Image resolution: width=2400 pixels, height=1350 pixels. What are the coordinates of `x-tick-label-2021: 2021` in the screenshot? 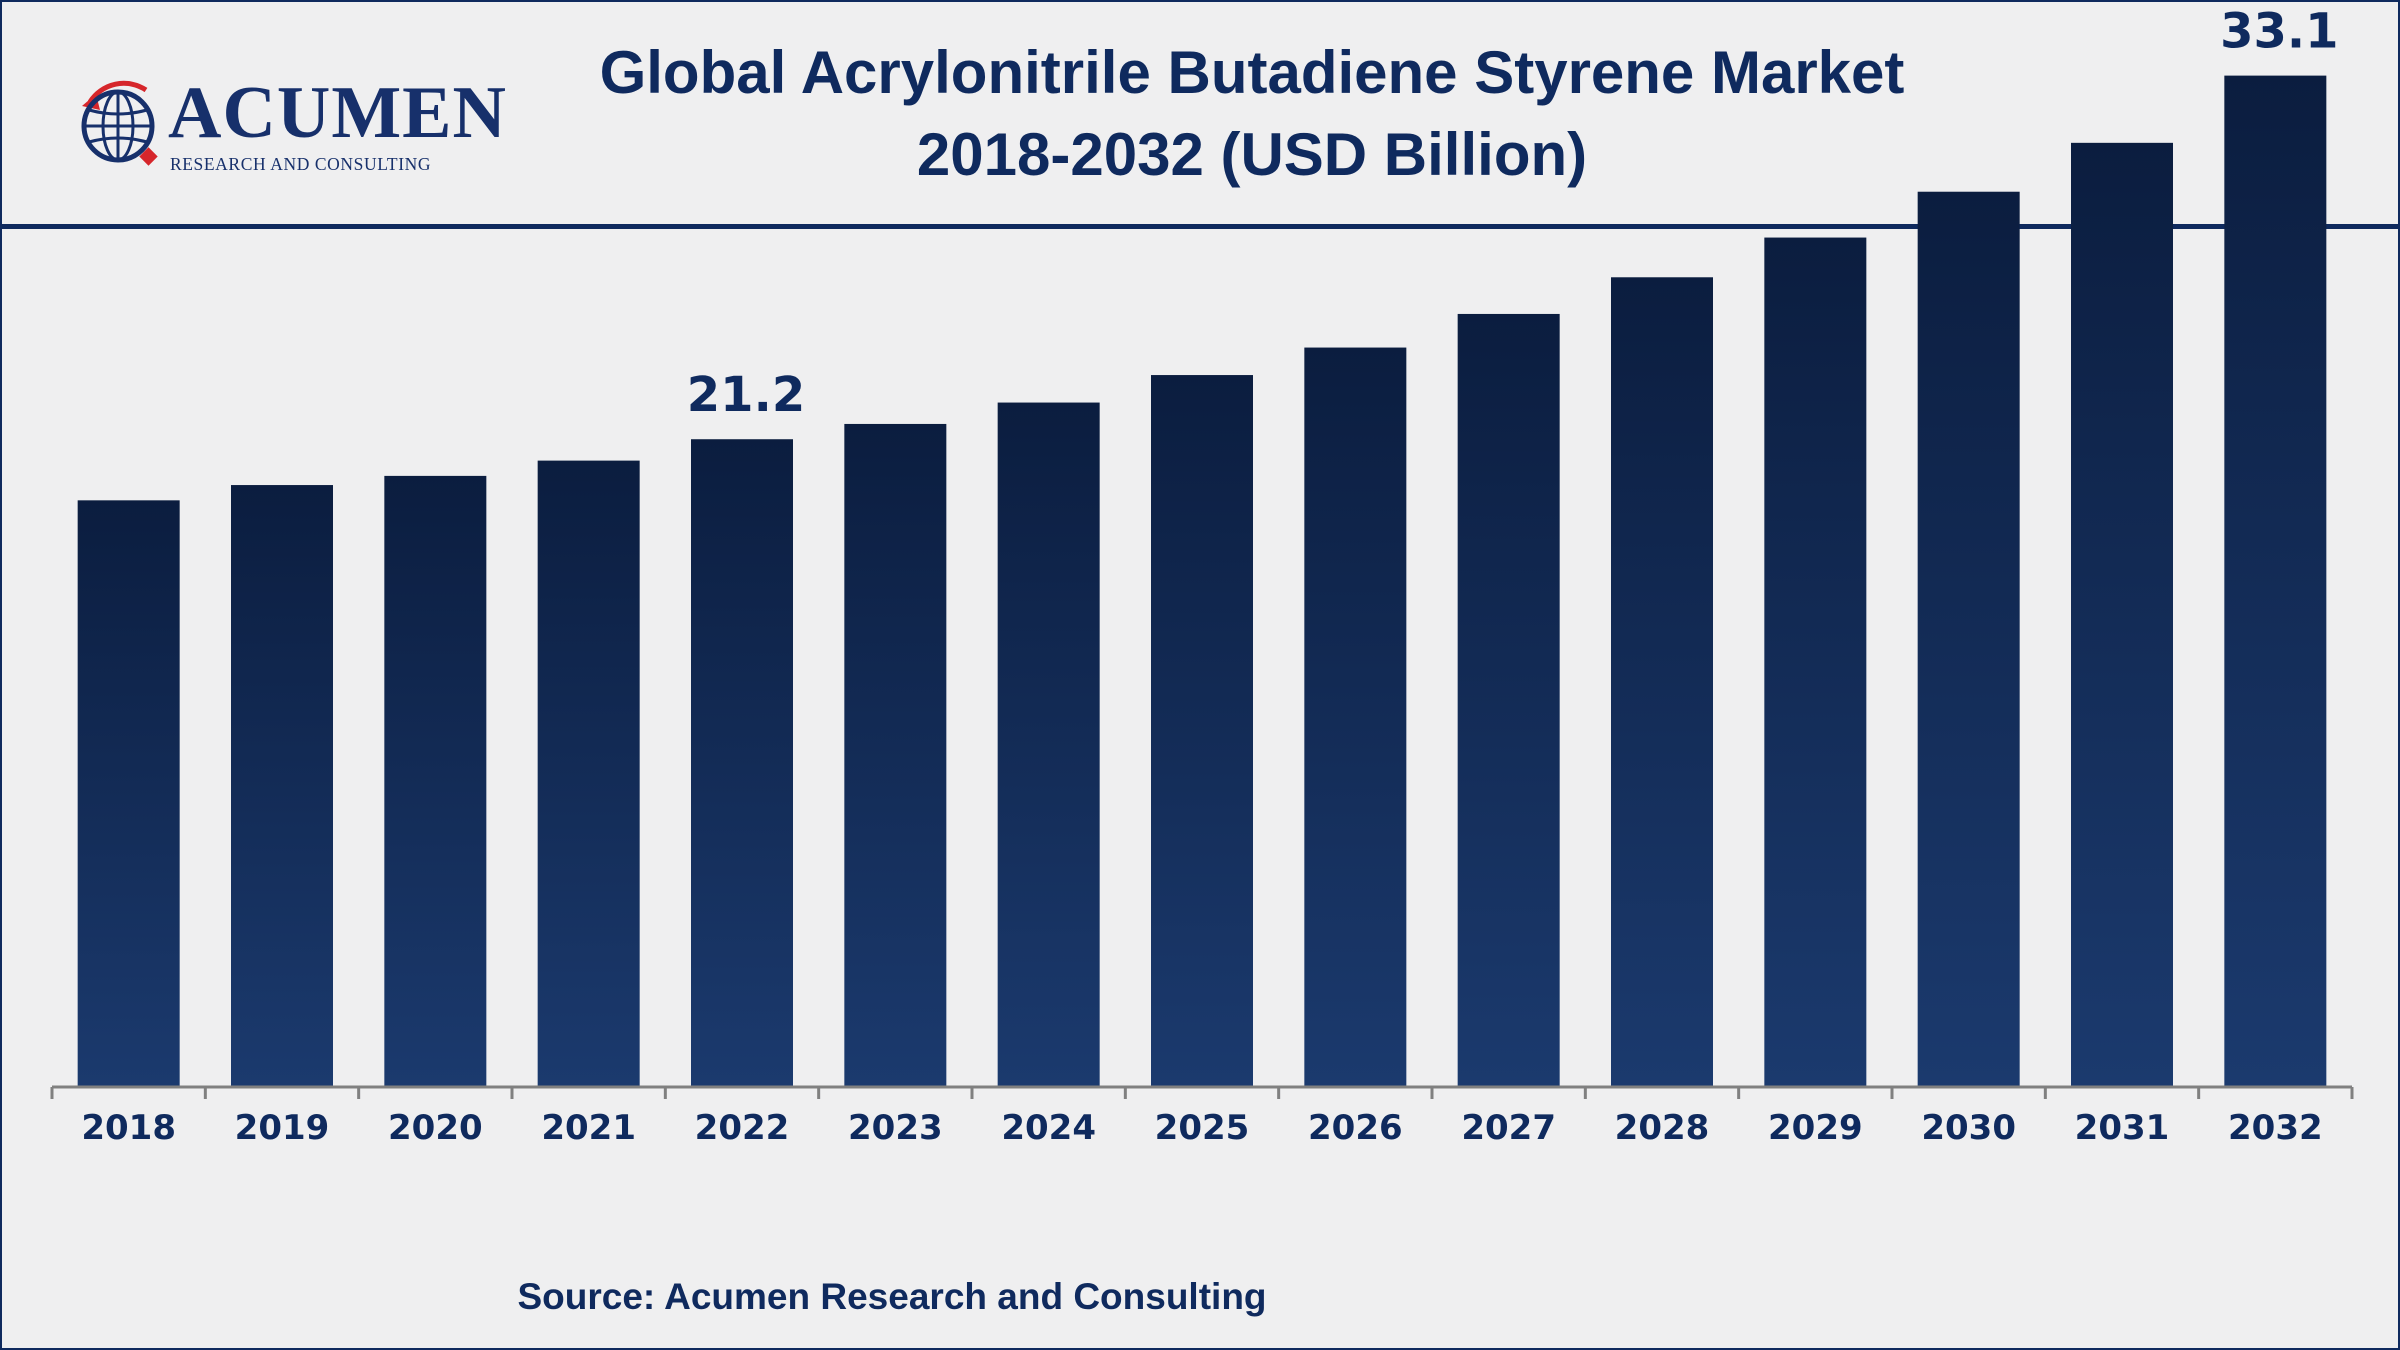 It's located at (588, 1128).